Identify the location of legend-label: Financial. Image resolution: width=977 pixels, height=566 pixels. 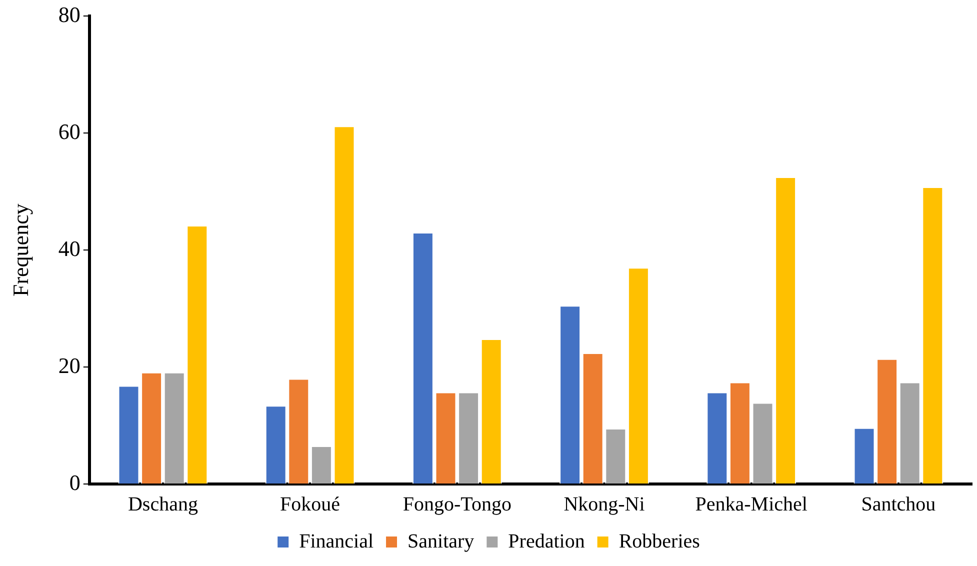
(336, 541).